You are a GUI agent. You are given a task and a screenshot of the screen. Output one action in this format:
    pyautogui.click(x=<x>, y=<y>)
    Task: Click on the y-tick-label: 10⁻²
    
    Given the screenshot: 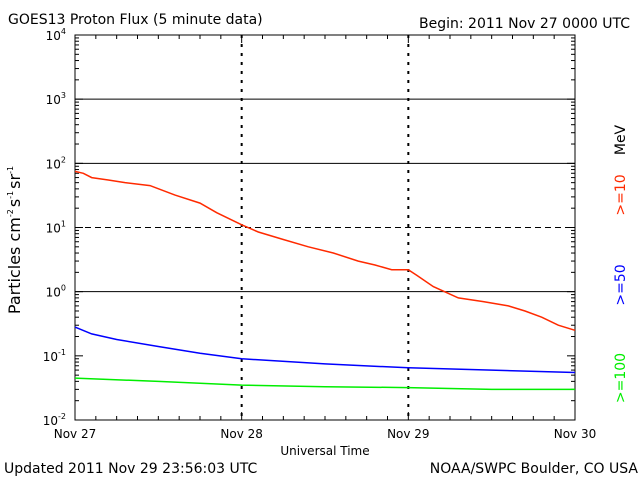 What is the action you would take?
    pyautogui.click(x=54, y=420)
    